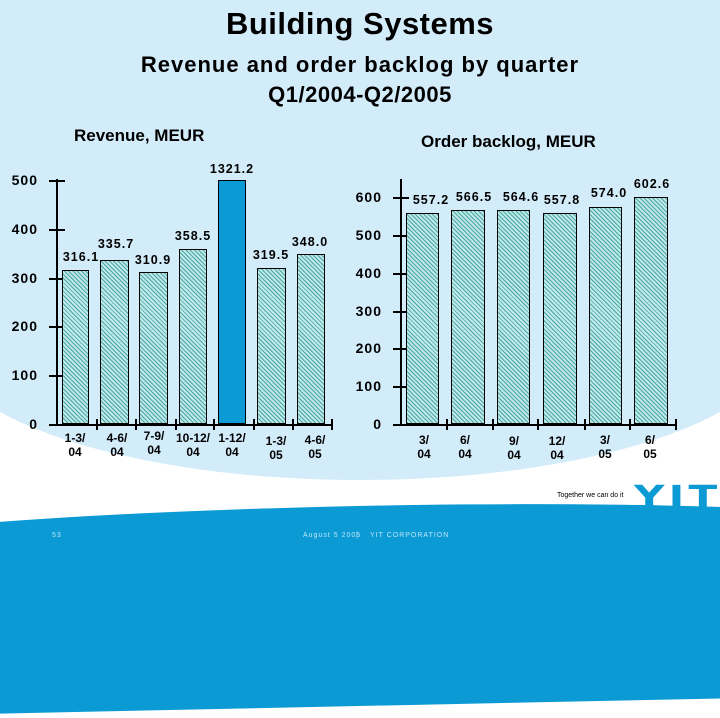 The height and width of the screenshot is (718, 720). Describe the element at coordinates (513, 441) in the screenshot. I see `x-tick-label-line1: 9/` at that location.